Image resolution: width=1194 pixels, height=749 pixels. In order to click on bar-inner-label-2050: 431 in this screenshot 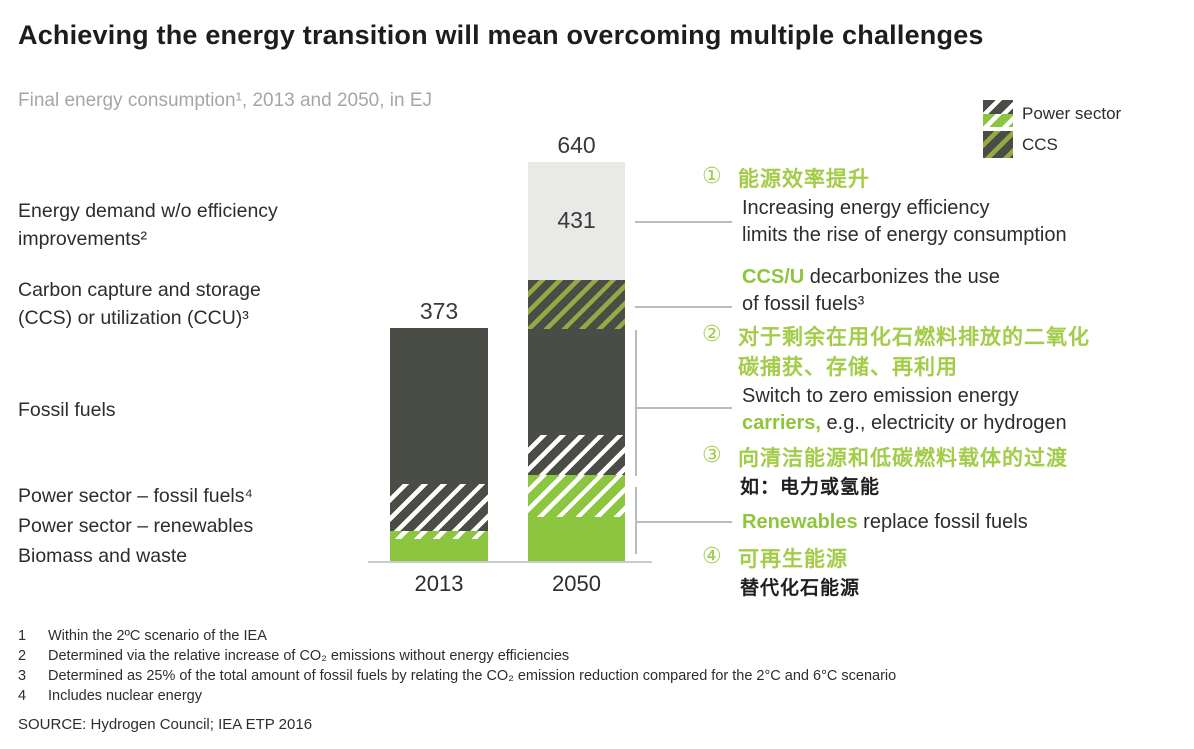, I will do `click(576, 220)`.